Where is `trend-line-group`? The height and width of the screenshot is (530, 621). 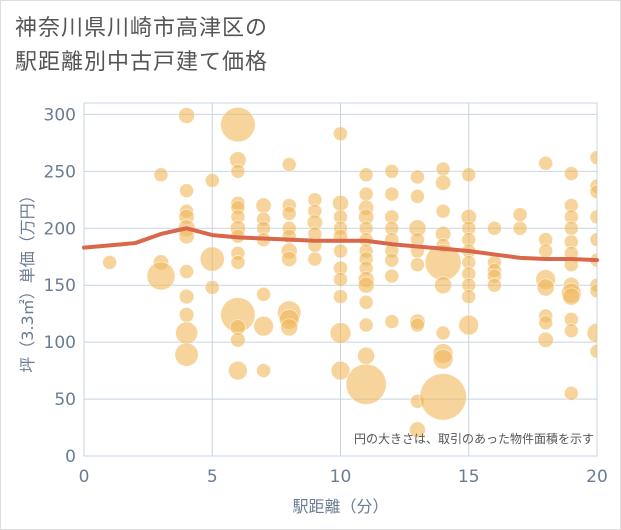 trend-line-group is located at coordinates (340, 244).